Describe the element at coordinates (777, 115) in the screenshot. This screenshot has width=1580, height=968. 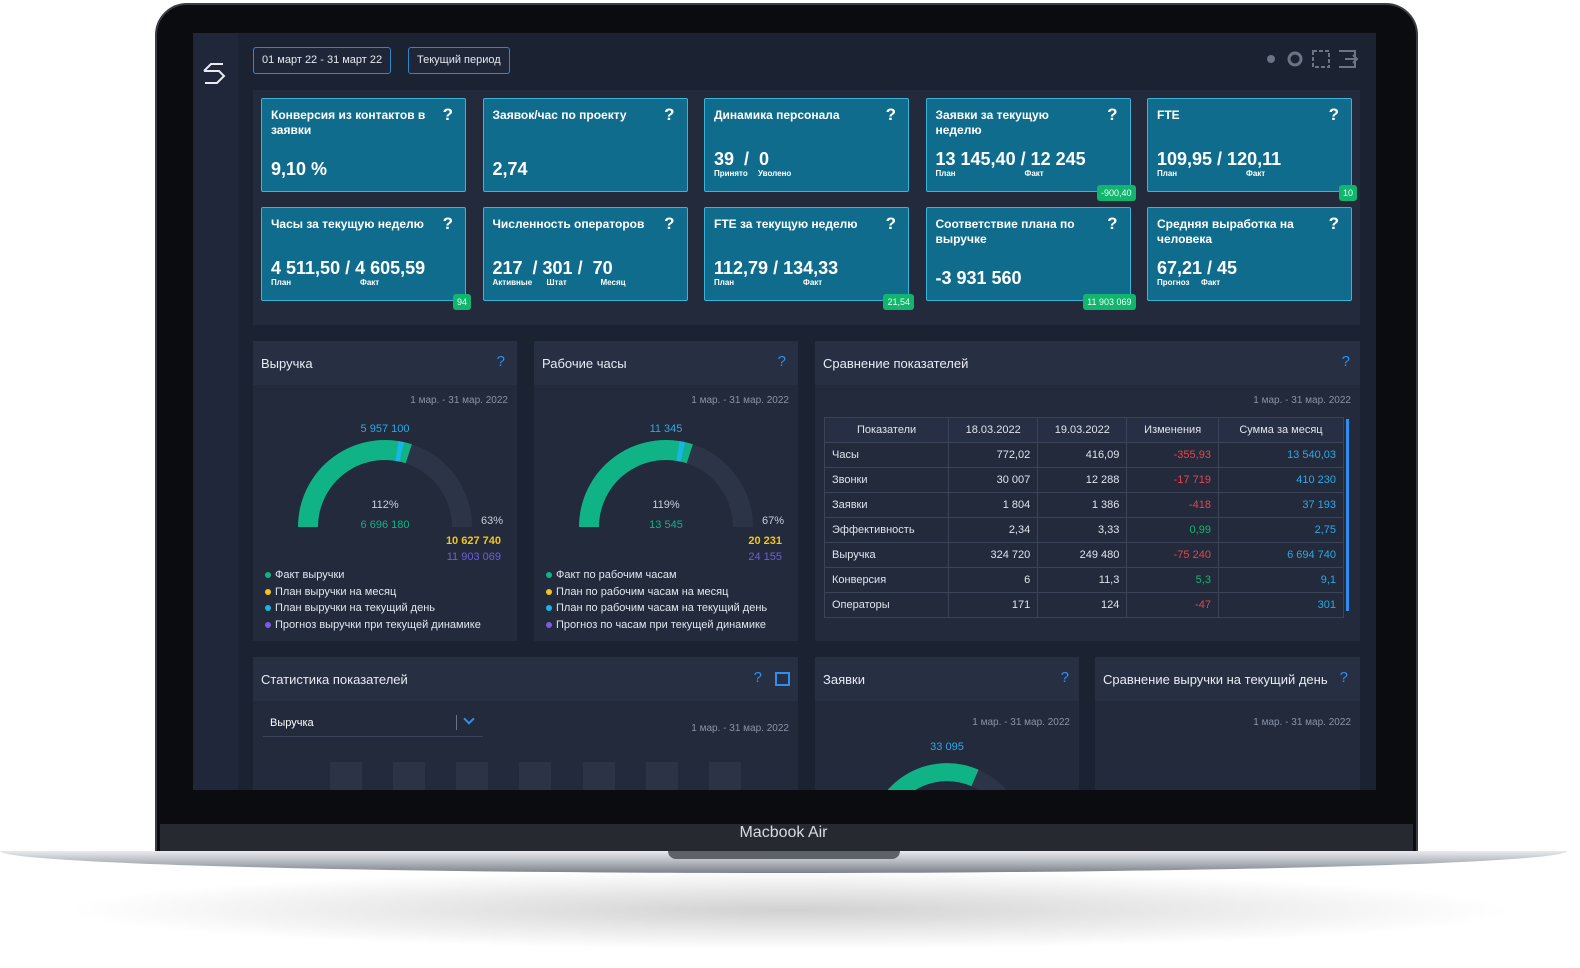
I see `kpi-title: Динамика персонала` at that location.